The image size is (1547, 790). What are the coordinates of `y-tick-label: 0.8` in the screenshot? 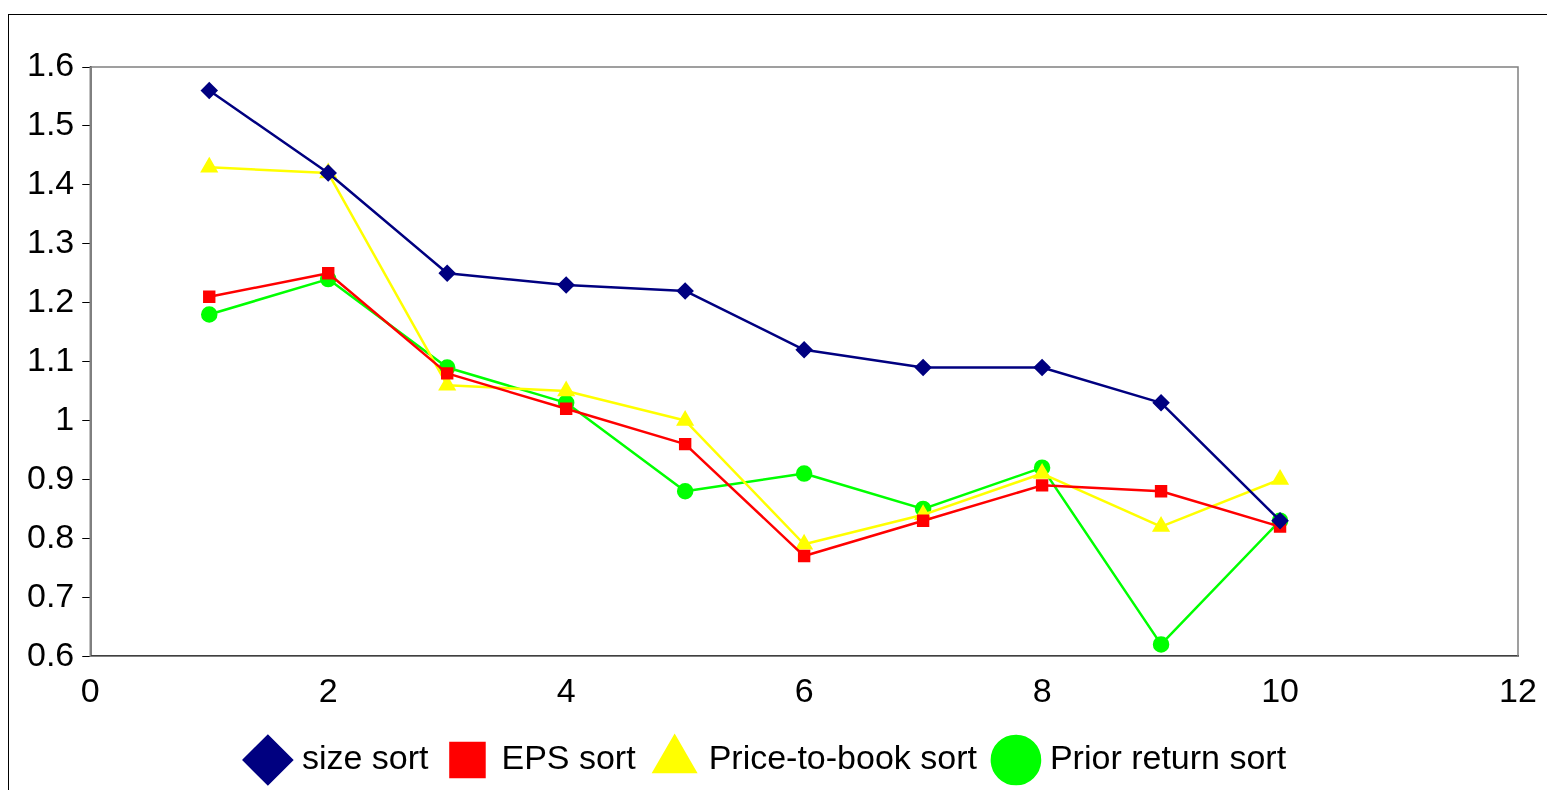 It's located at (51, 535).